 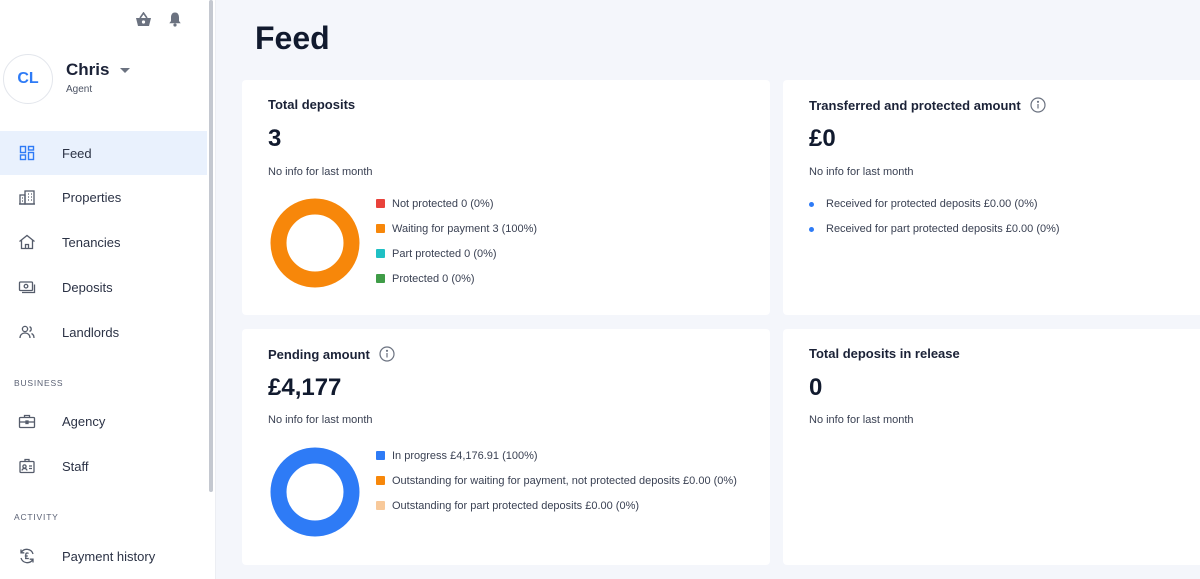 What do you see at coordinates (444, 254) in the screenshot?
I see `legend-label: Part protected 0 (0%)` at bounding box center [444, 254].